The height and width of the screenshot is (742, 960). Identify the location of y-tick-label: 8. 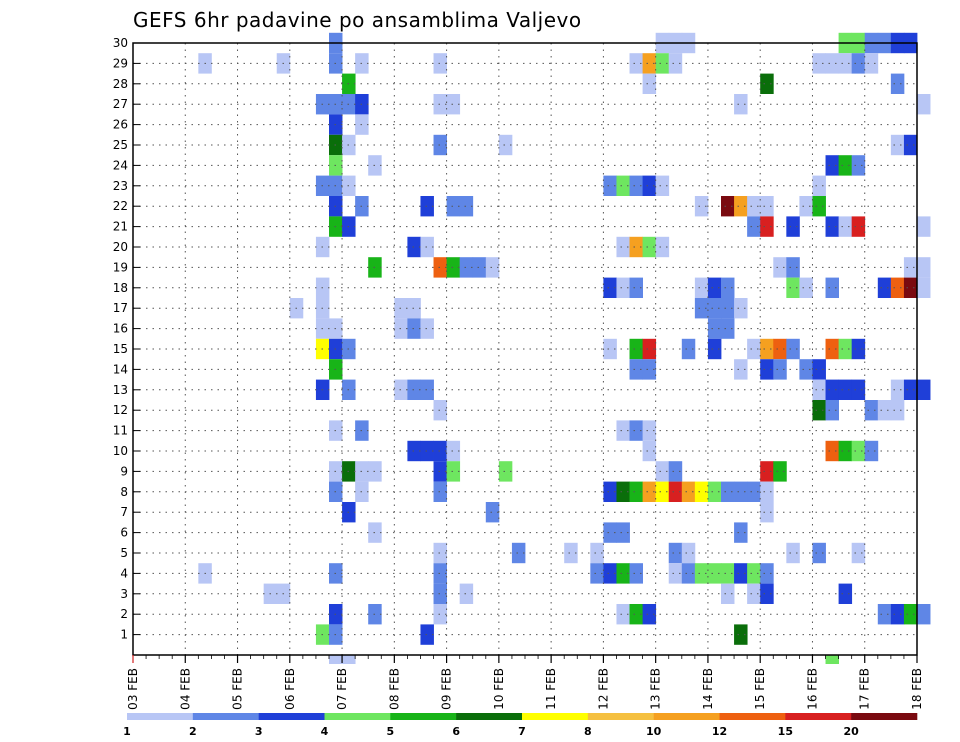
(124, 492).